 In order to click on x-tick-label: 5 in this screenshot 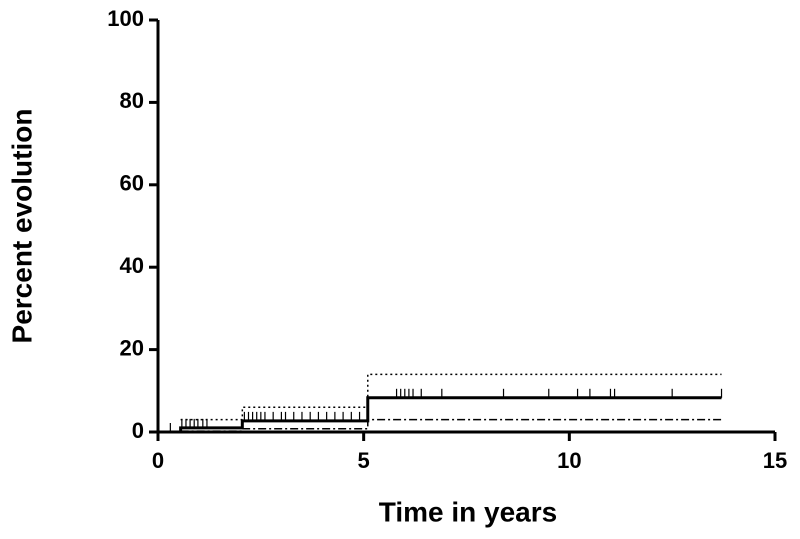, I will do `click(364, 460)`.